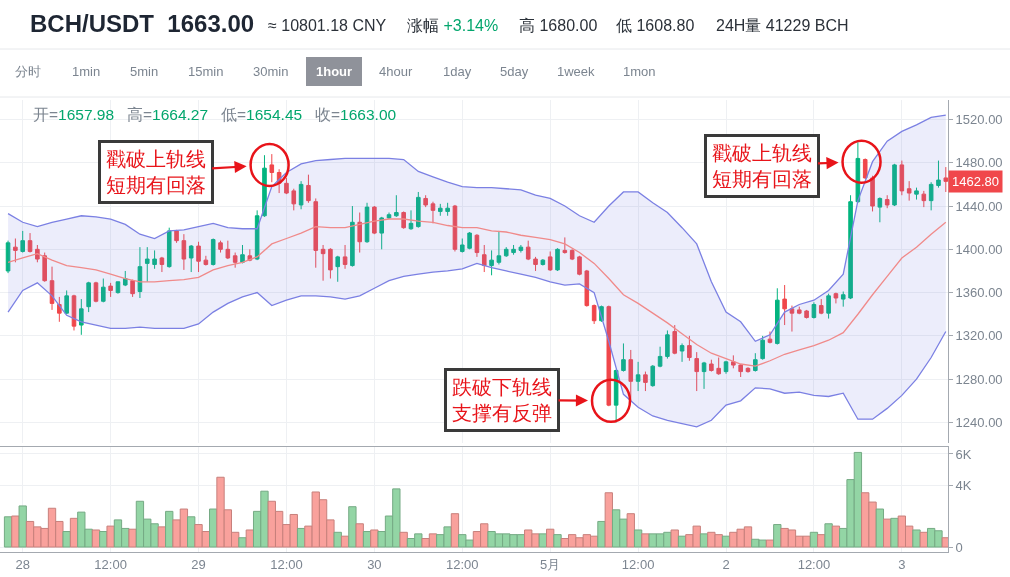 The width and height of the screenshot is (1010, 577). Describe the element at coordinates (979, 249) in the screenshot. I see `y-tick-label: 1400.00` at that location.